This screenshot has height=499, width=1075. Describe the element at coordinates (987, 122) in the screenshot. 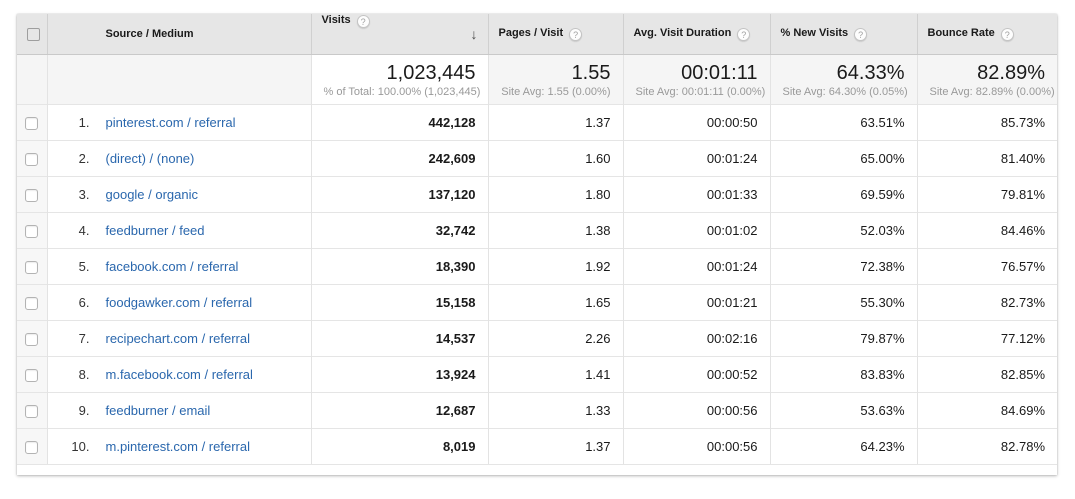

I see `bounce-rate-value: 85.73%` at that location.